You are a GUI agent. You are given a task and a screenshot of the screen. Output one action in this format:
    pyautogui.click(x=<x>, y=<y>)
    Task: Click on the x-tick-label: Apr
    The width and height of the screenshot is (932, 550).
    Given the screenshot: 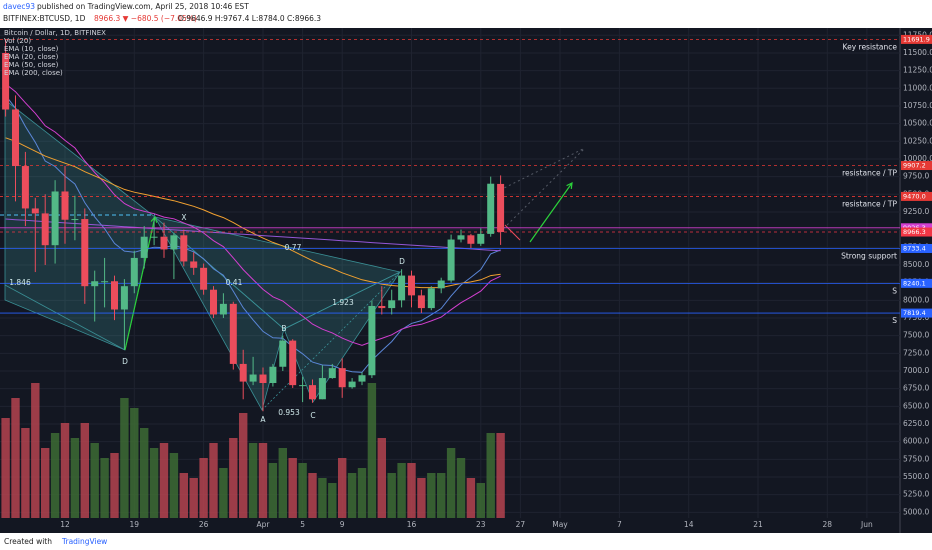 What is the action you would take?
    pyautogui.click(x=264, y=524)
    